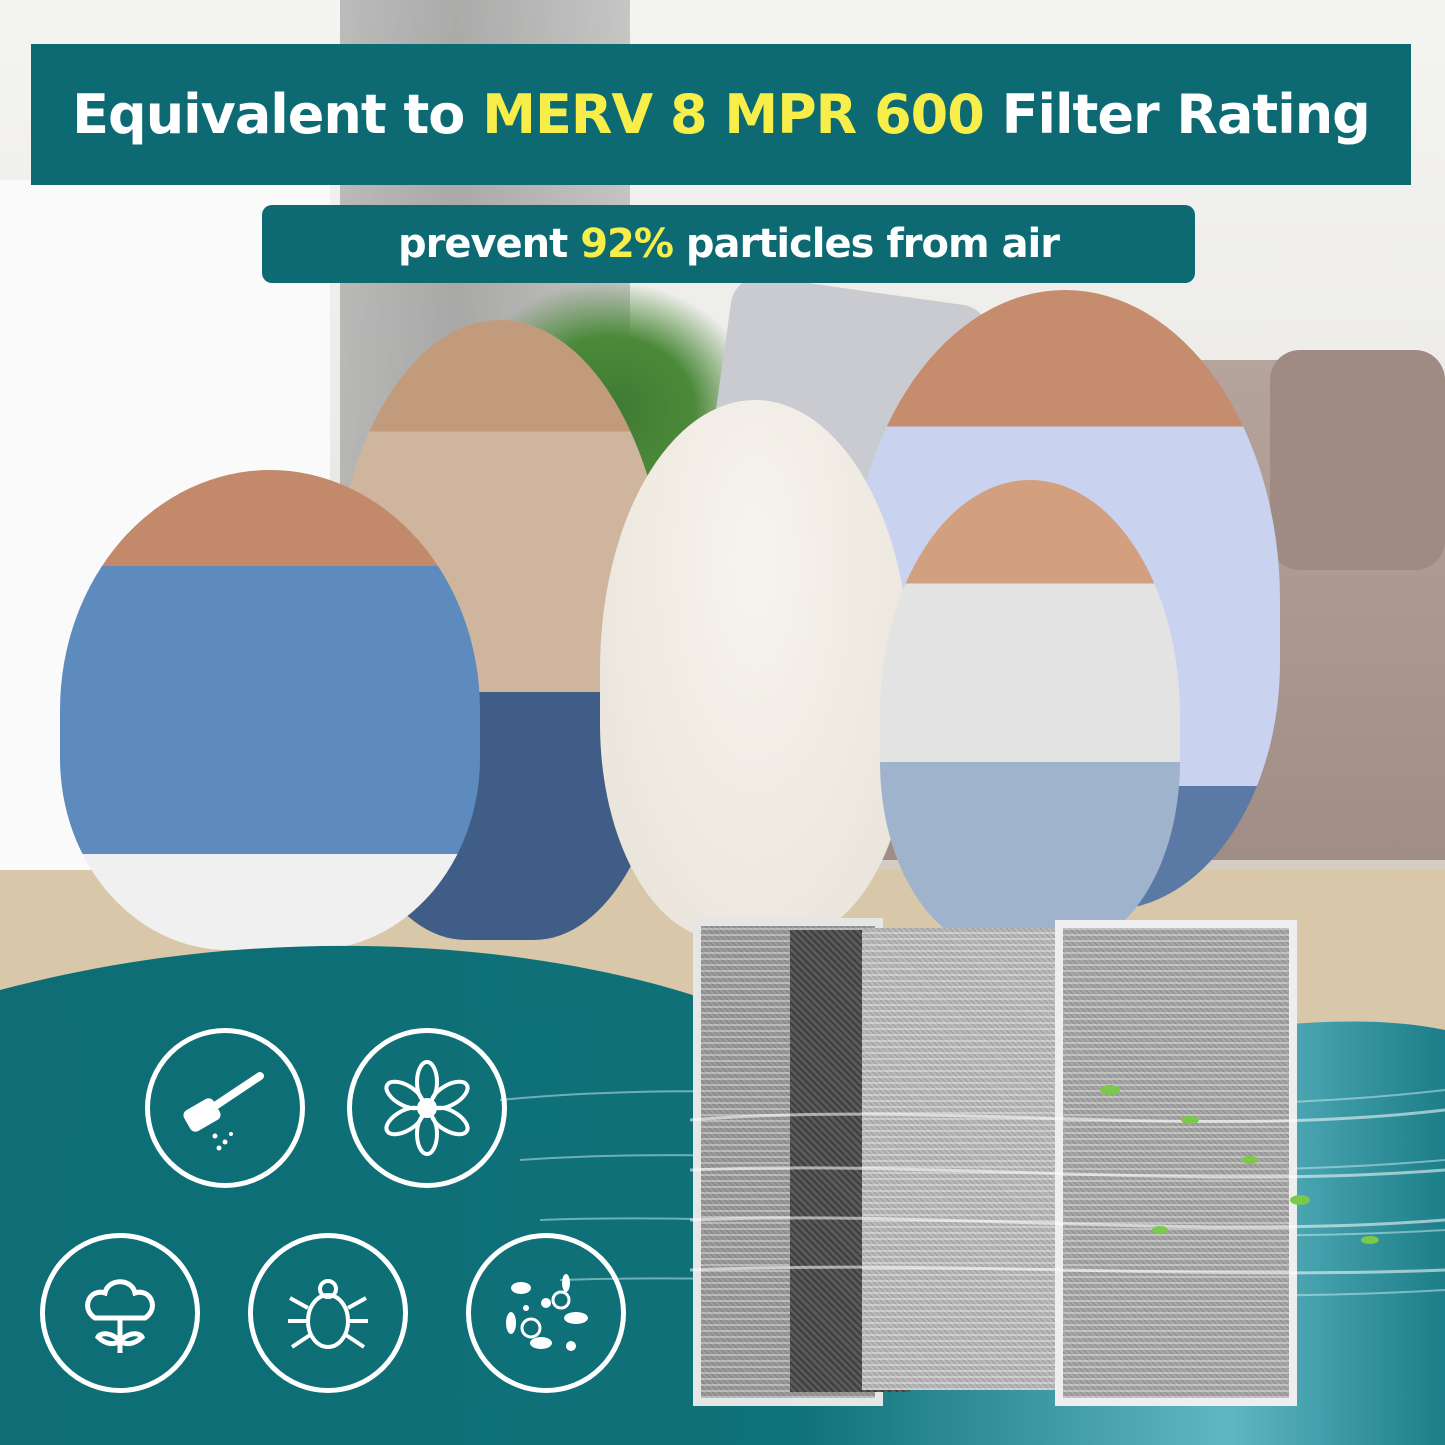 The image size is (1445, 1445). Describe the element at coordinates (733, 114) in the screenshot. I see `headline-highlight: MERV 8 MPR 600` at that location.